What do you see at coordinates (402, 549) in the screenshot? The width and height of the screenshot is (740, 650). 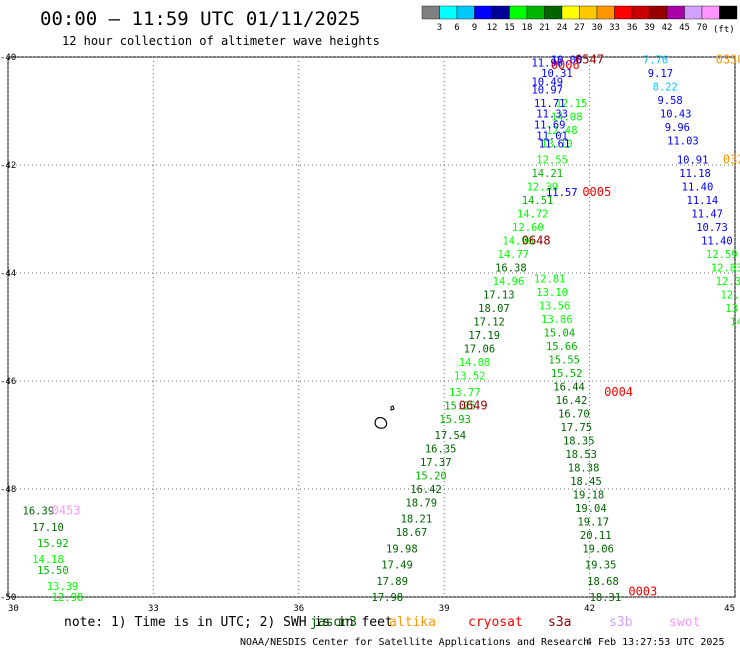 I see `wave-height-value: 19.98` at bounding box center [402, 549].